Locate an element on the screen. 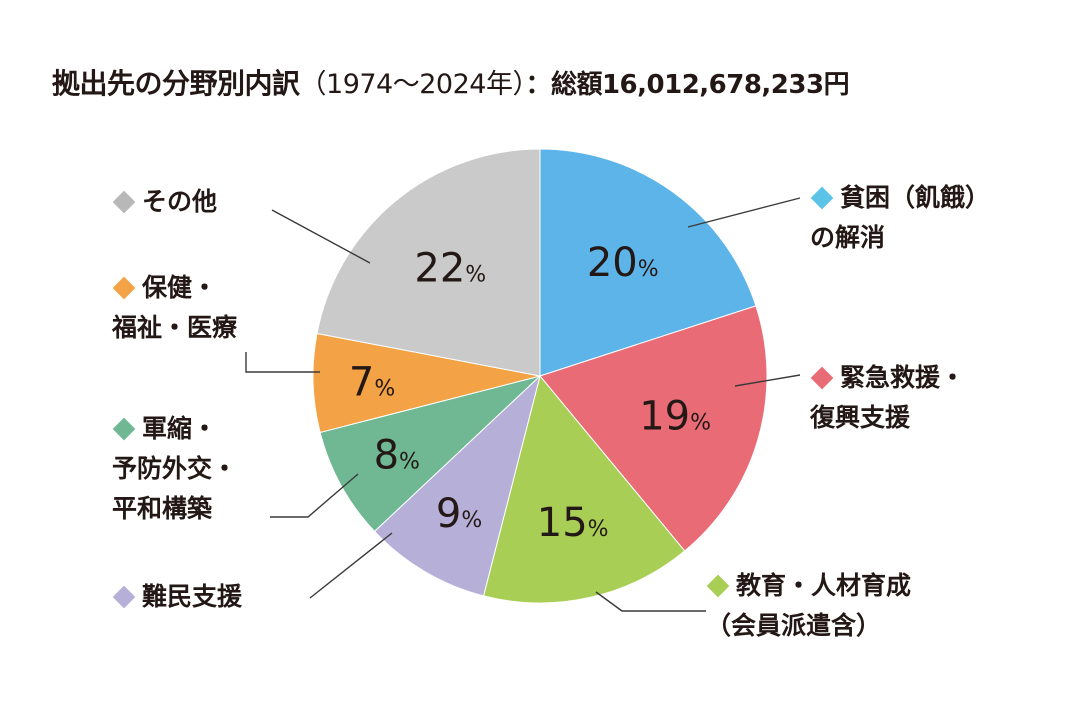 This screenshot has width=1080, height=719. leader-line-education is located at coordinates (650, 601).